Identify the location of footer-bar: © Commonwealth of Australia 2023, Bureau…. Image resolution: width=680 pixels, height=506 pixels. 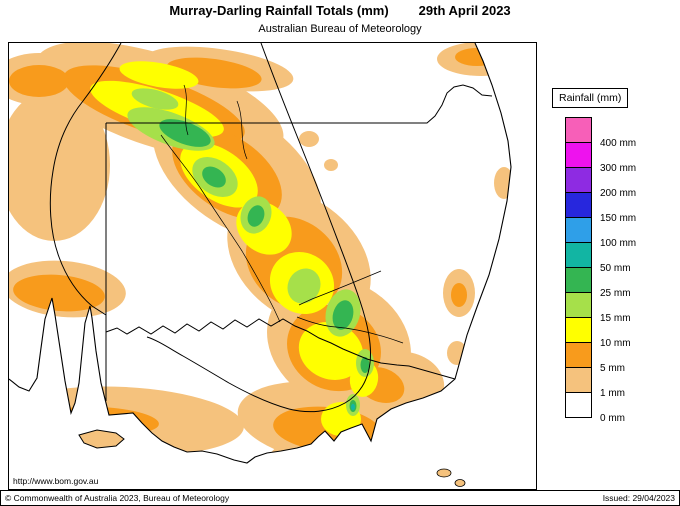
(340, 498).